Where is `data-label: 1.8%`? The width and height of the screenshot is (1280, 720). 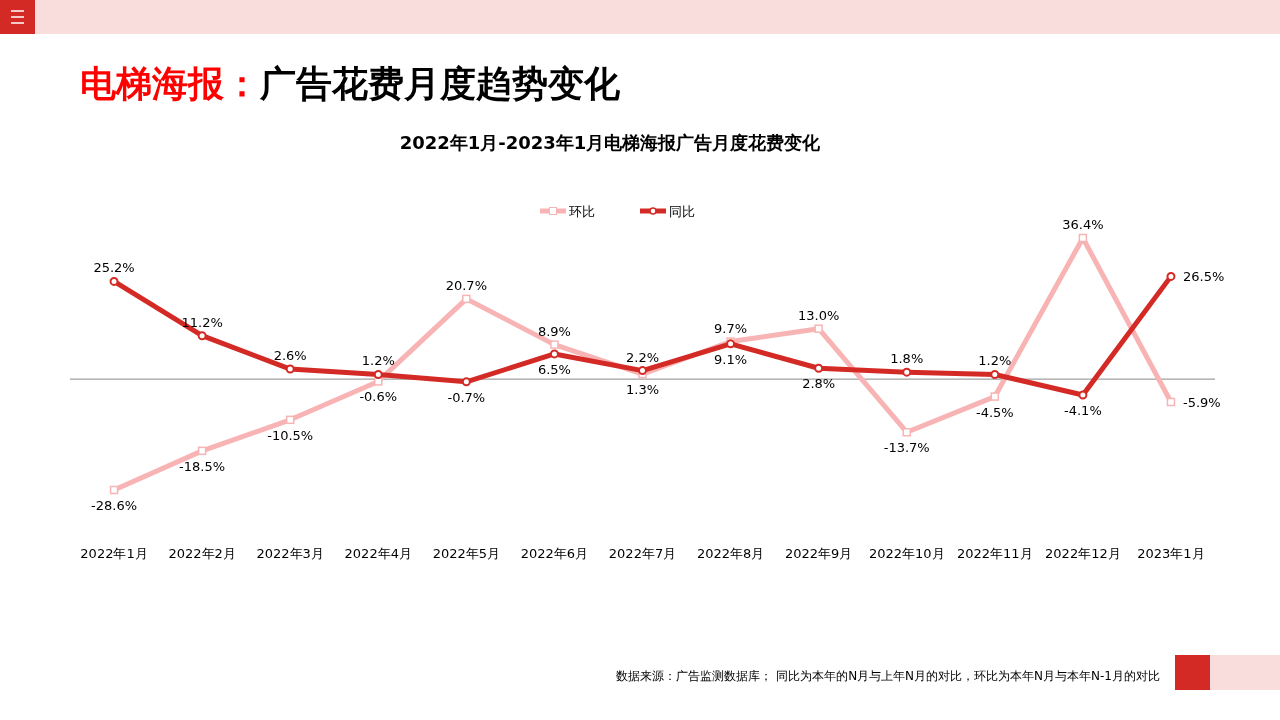 data-label: 1.8% is located at coordinates (907, 359).